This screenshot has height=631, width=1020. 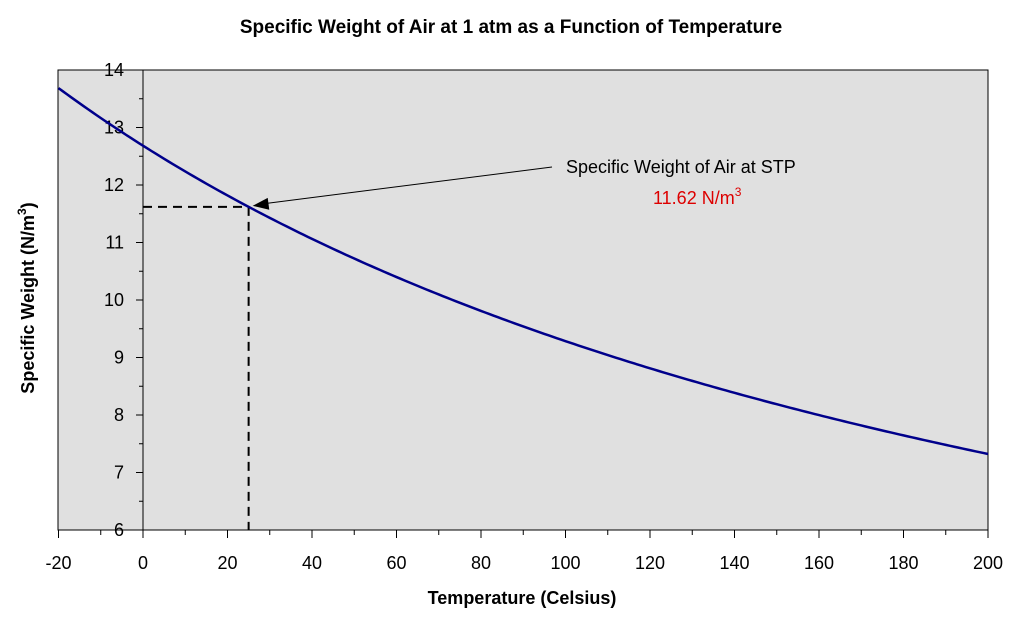 What do you see at coordinates (114, 70) in the screenshot?
I see `y-tick-label: 14` at bounding box center [114, 70].